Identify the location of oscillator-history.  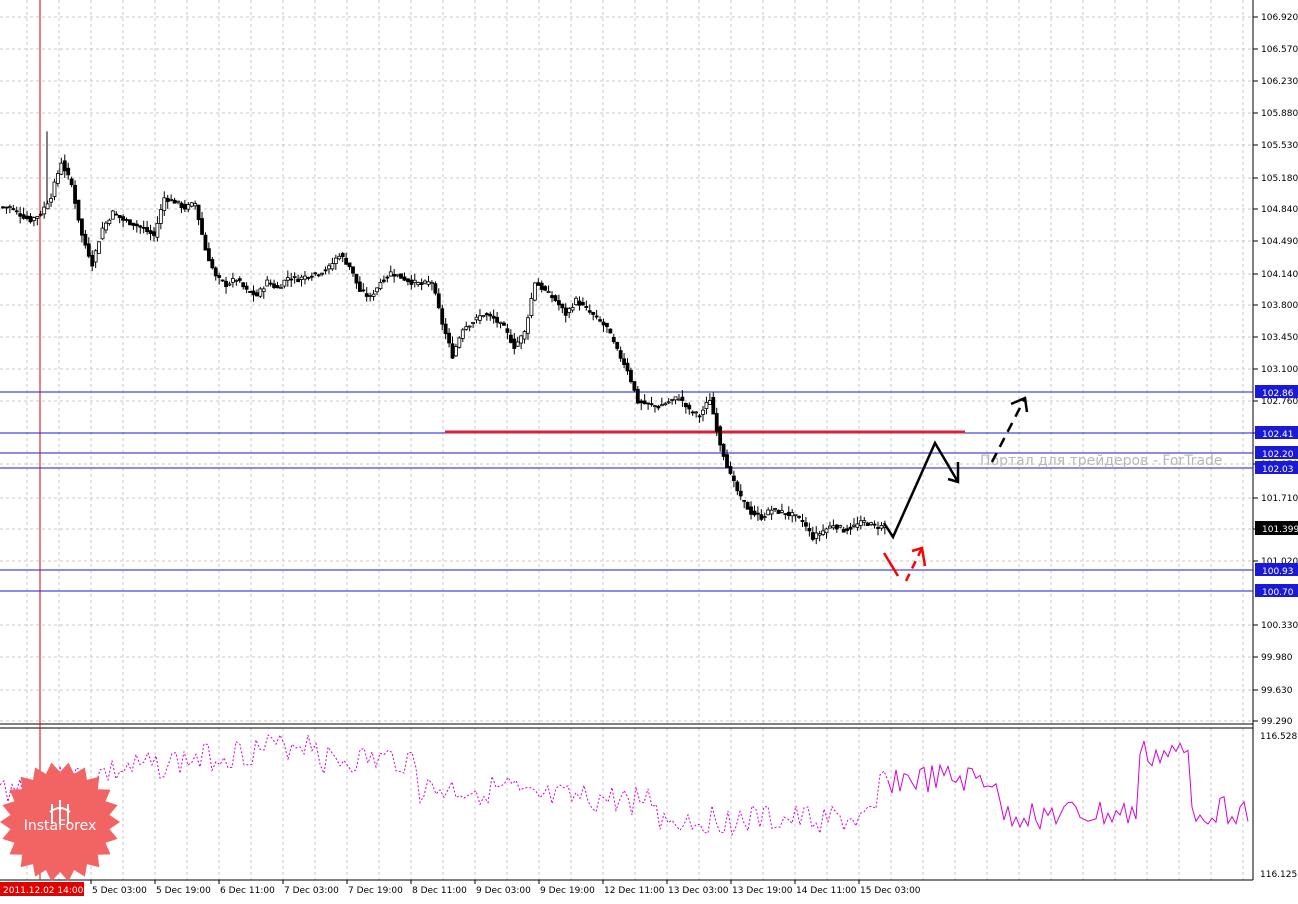
(444, 785).